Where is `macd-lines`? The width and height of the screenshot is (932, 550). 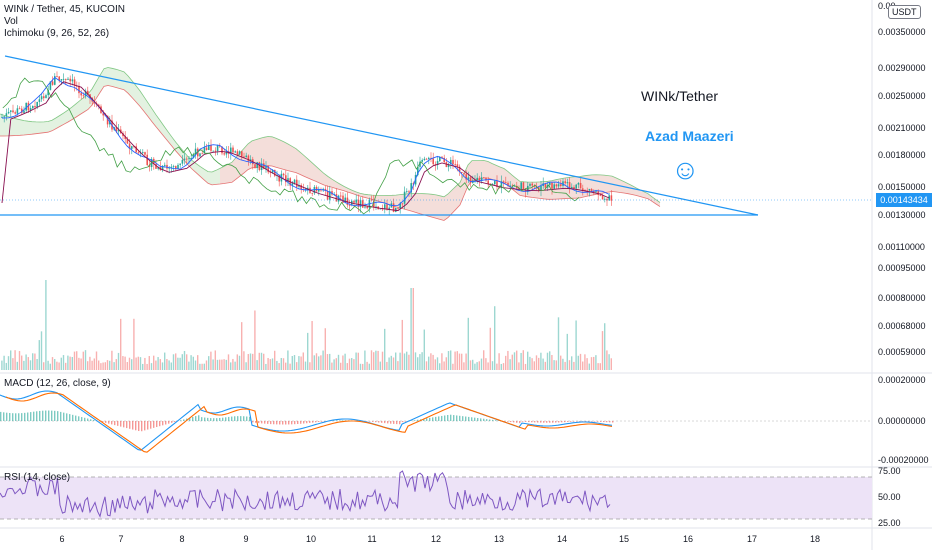
macd-lines is located at coordinates (307, 421).